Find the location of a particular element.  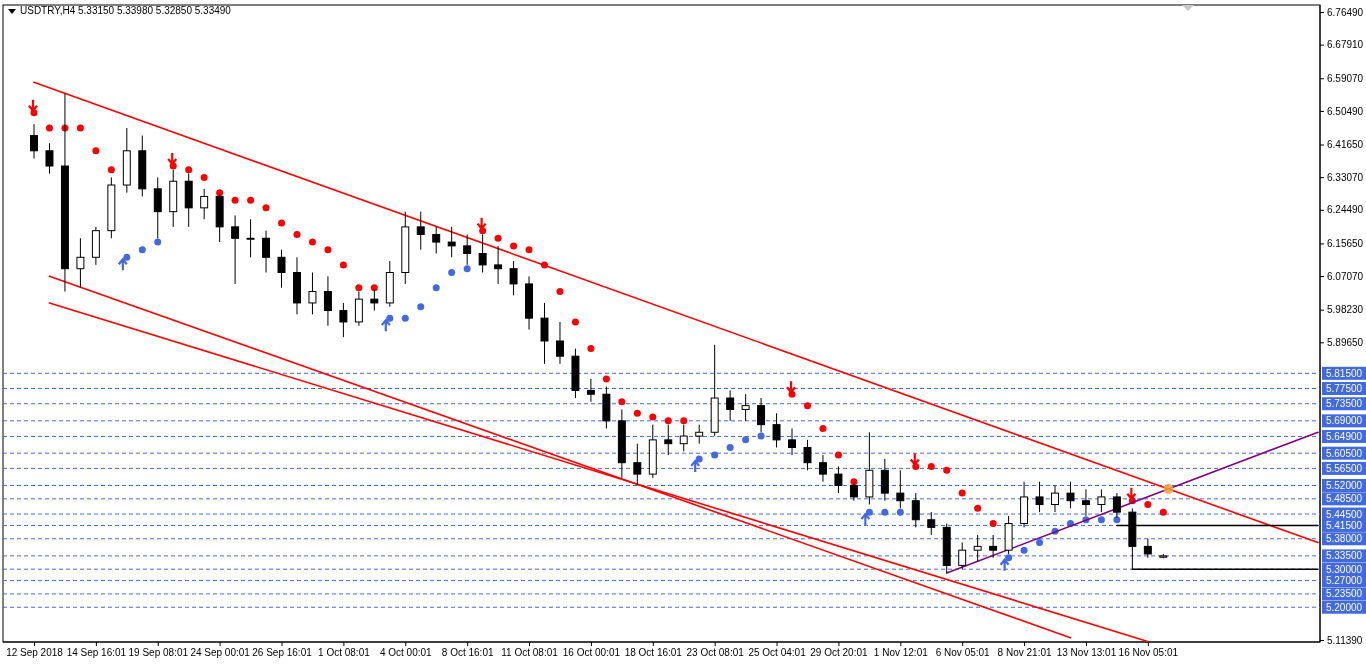

ref-line-label: 5.77500 is located at coordinates (1344, 389).